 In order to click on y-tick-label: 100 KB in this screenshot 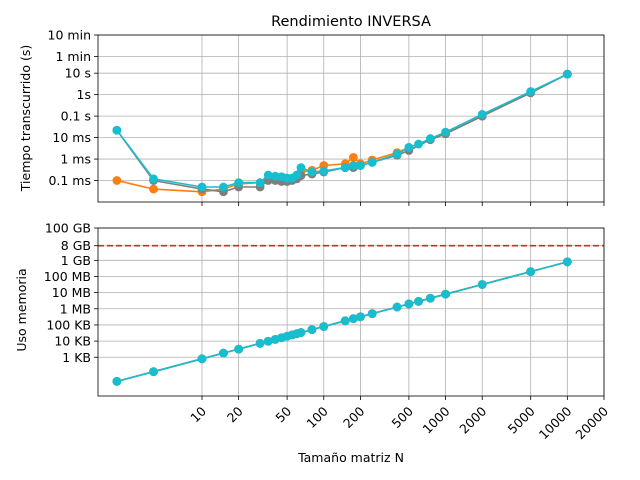, I will do `click(68, 324)`.